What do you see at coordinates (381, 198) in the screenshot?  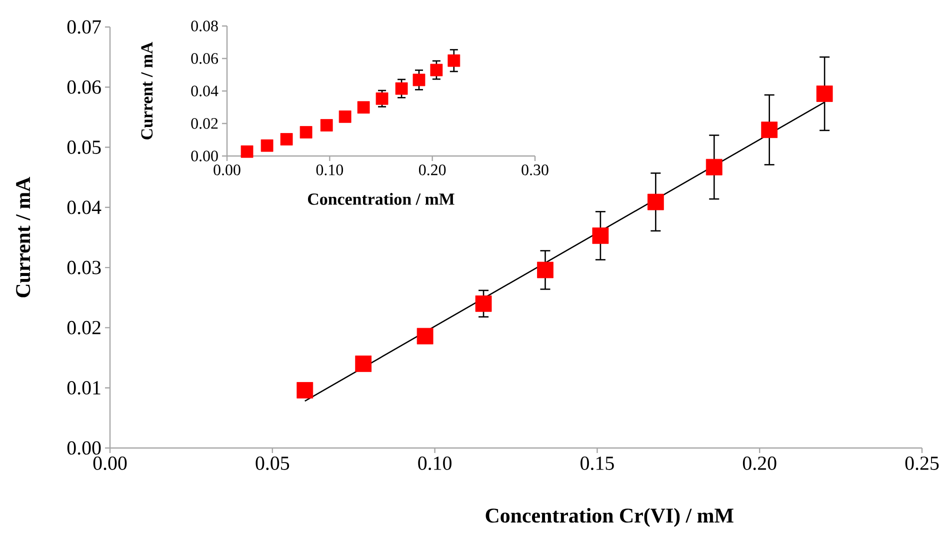 I see `x-axis-title: Concentration / mM` at bounding box center [381, 198].